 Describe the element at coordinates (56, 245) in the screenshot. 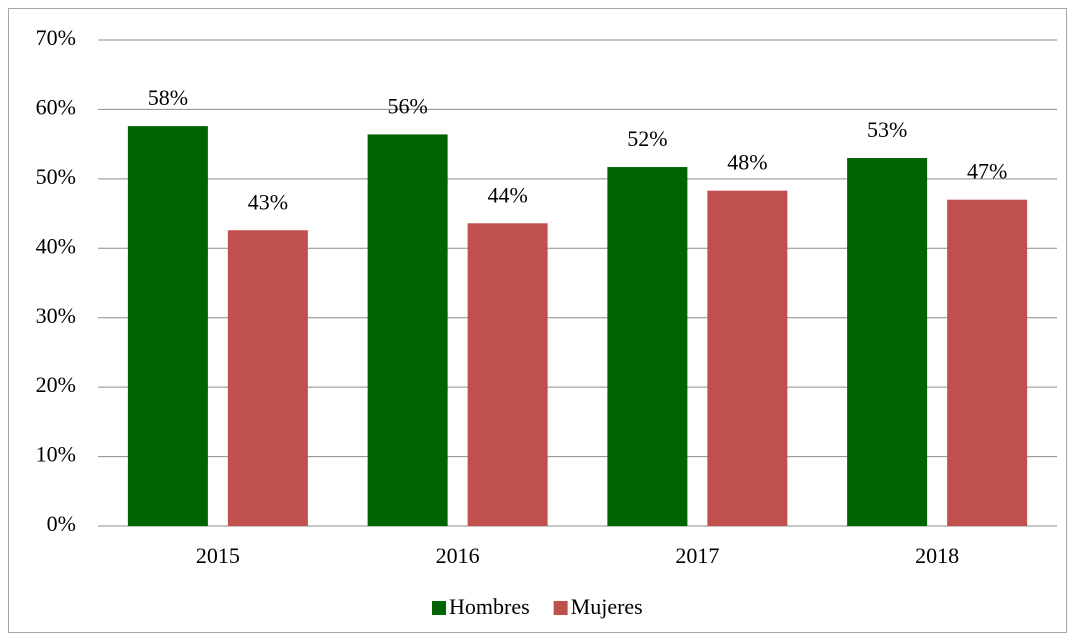

I see `y-tick-label: 40%` at that location.